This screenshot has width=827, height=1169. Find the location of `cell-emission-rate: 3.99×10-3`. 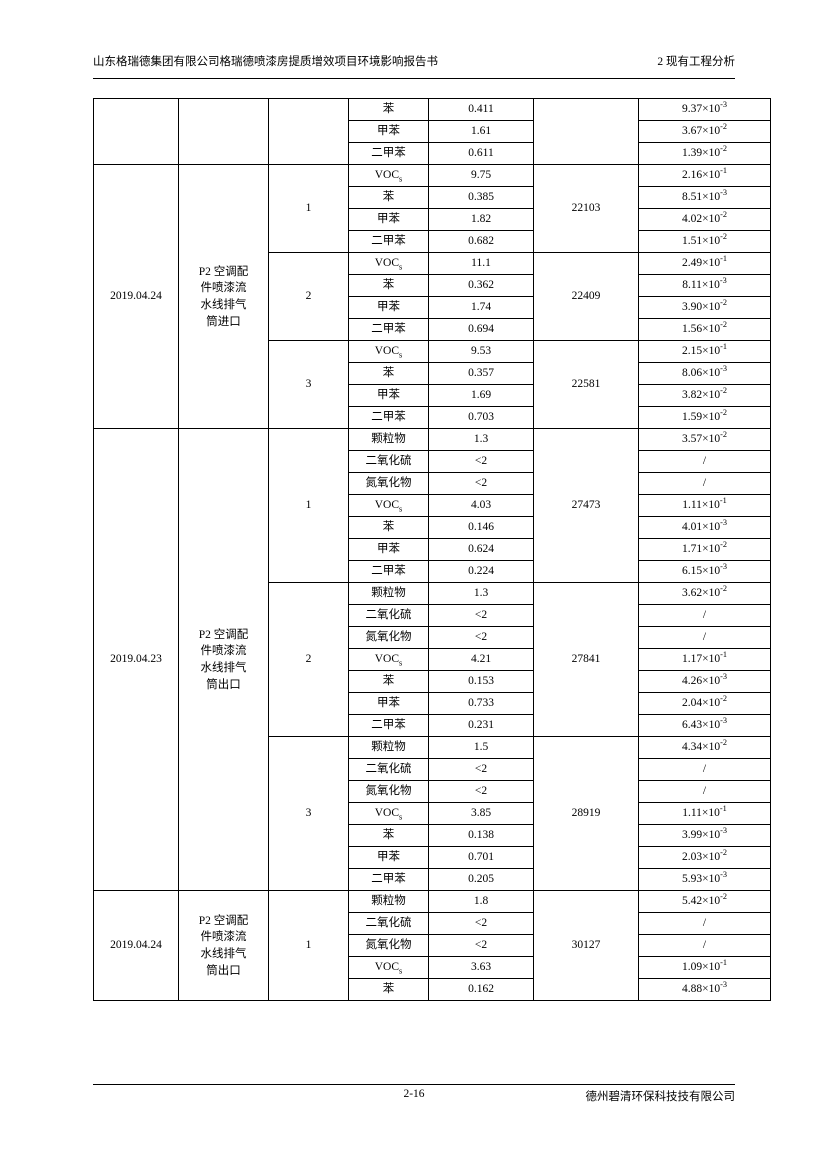

cell-emission-rate: 3.99×10-3 is located at coordinates (704, 835).